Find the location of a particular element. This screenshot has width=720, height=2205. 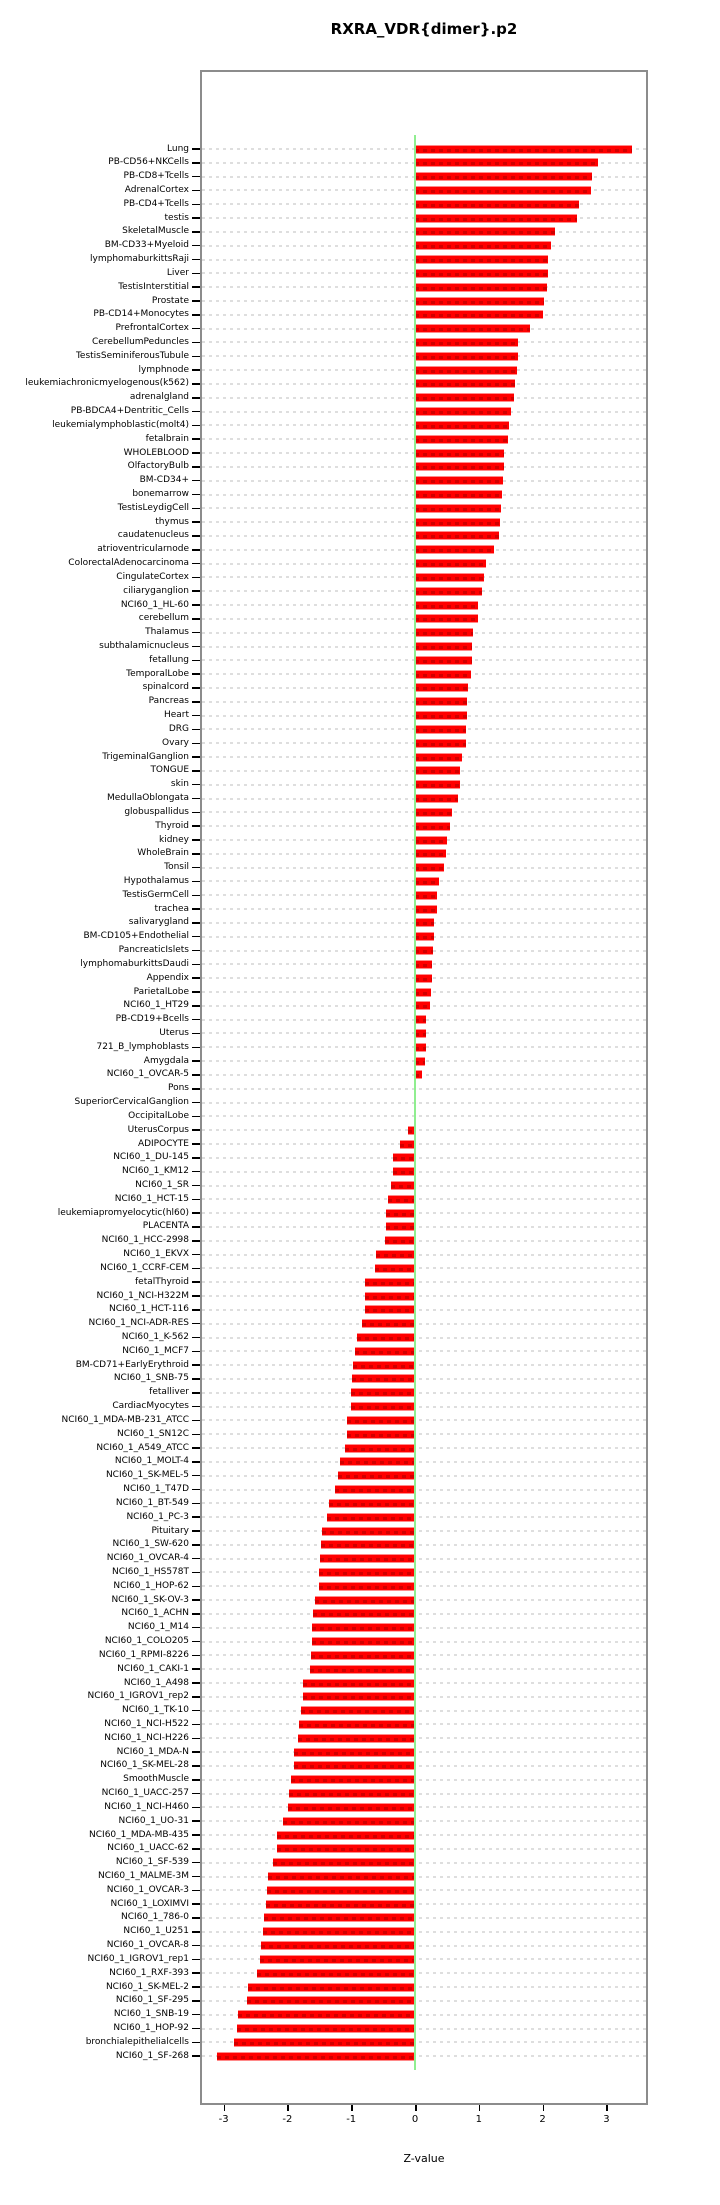

bar-NCI60_1_NCI-H226 is located at coordinates (356, 1738).